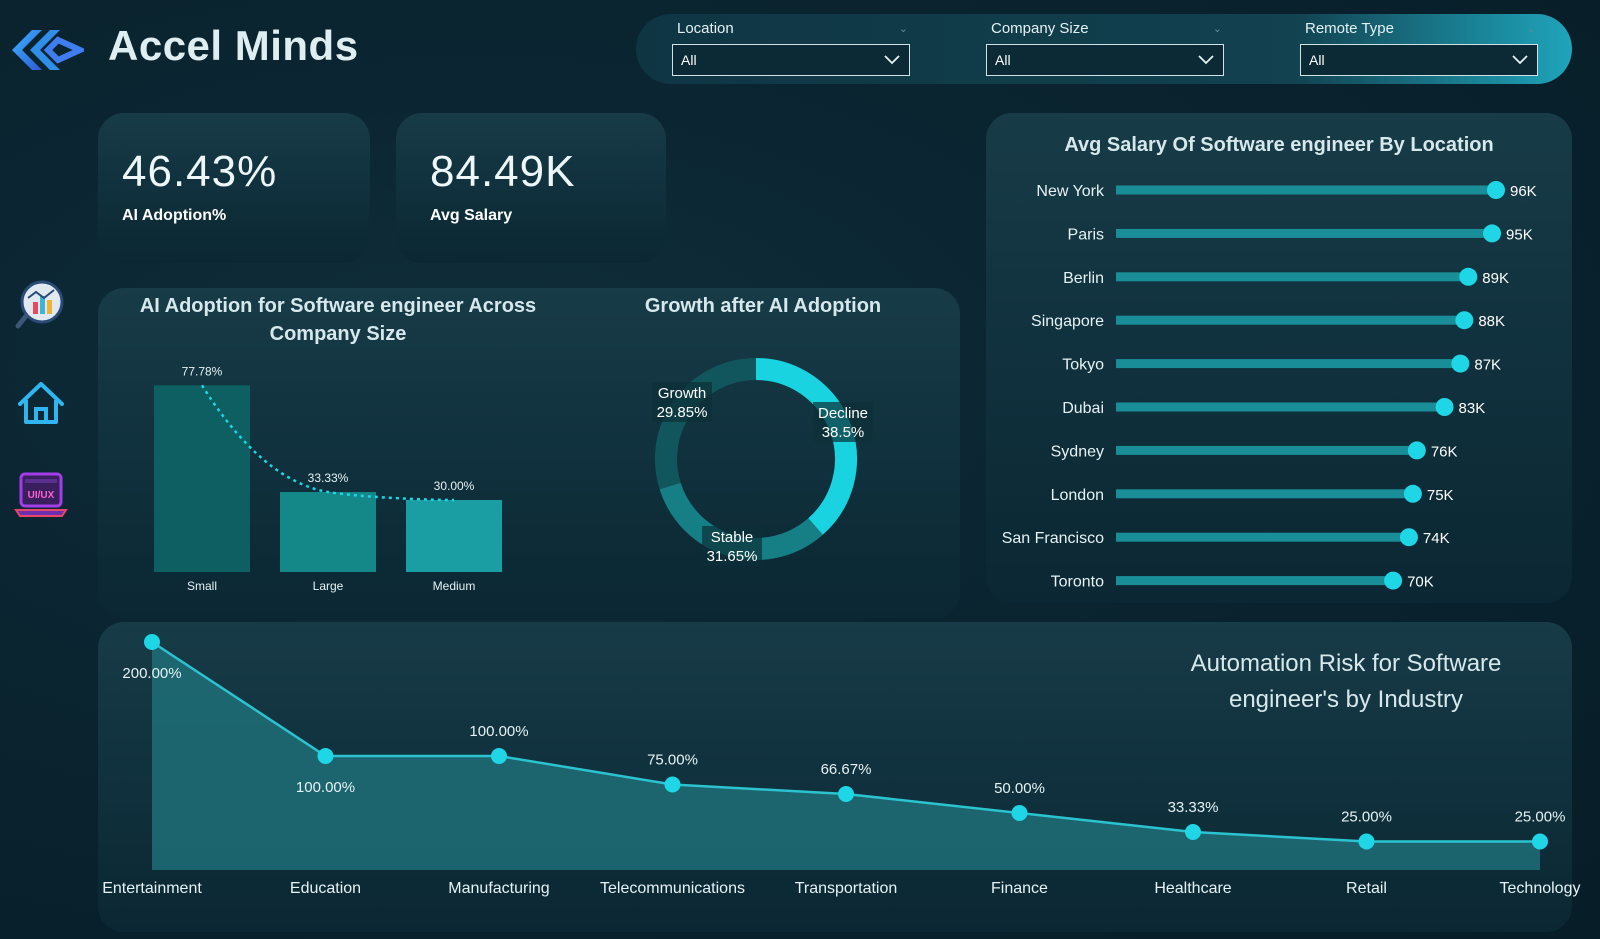  What do you see at coordinates (846, 888) in the screenshot?
I see `industry-label: Transportation` at bounding box center [846, 888].